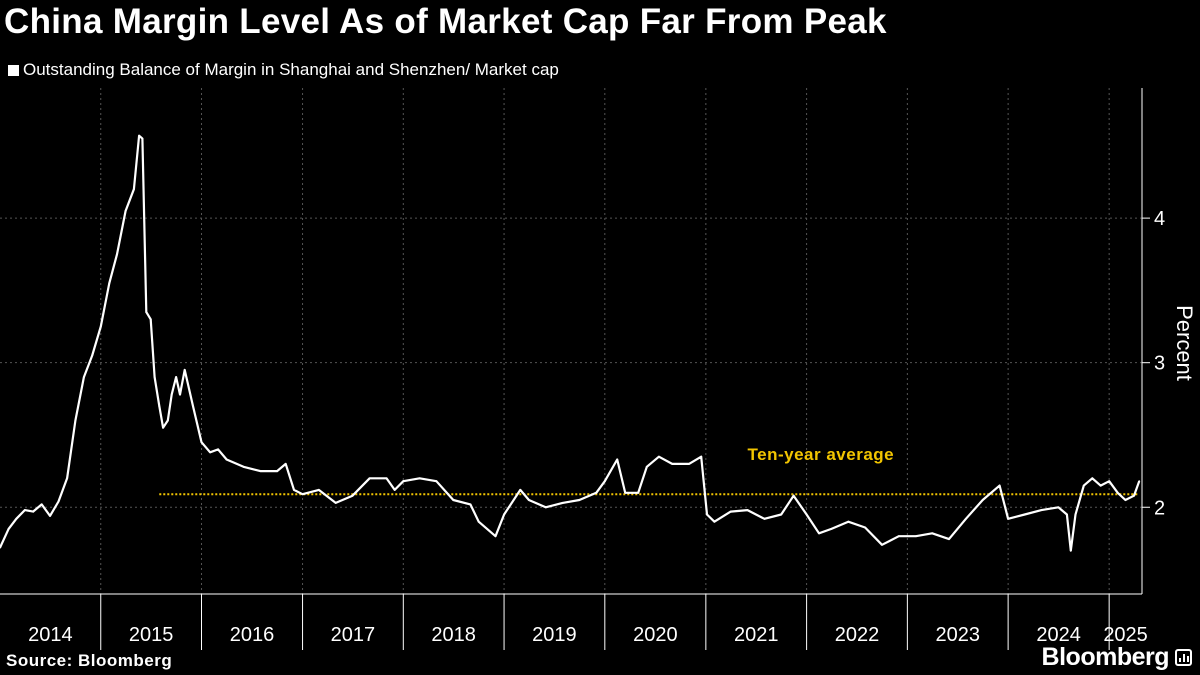 This screenshot has width=1200, height=675. What do you see at coordinates (1159, 508) in the screenshot?
I see `y-tick-label: 2` at bounding box center [1159, 508].